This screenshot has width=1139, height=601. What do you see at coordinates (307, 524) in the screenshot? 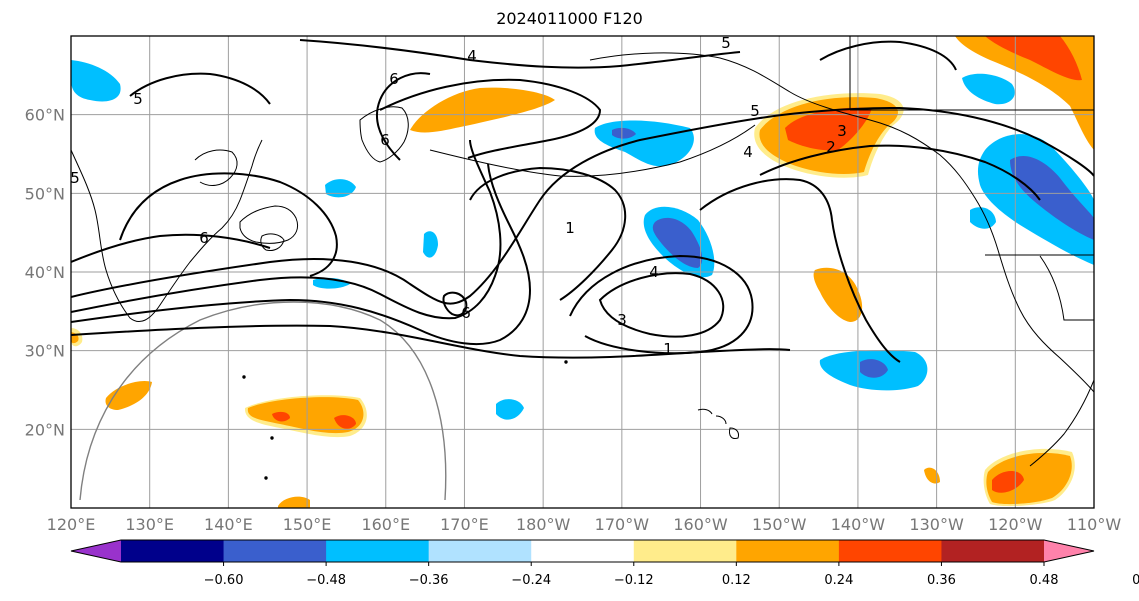
I see `lon-label: 150°E` at bounding box center [307, 524].